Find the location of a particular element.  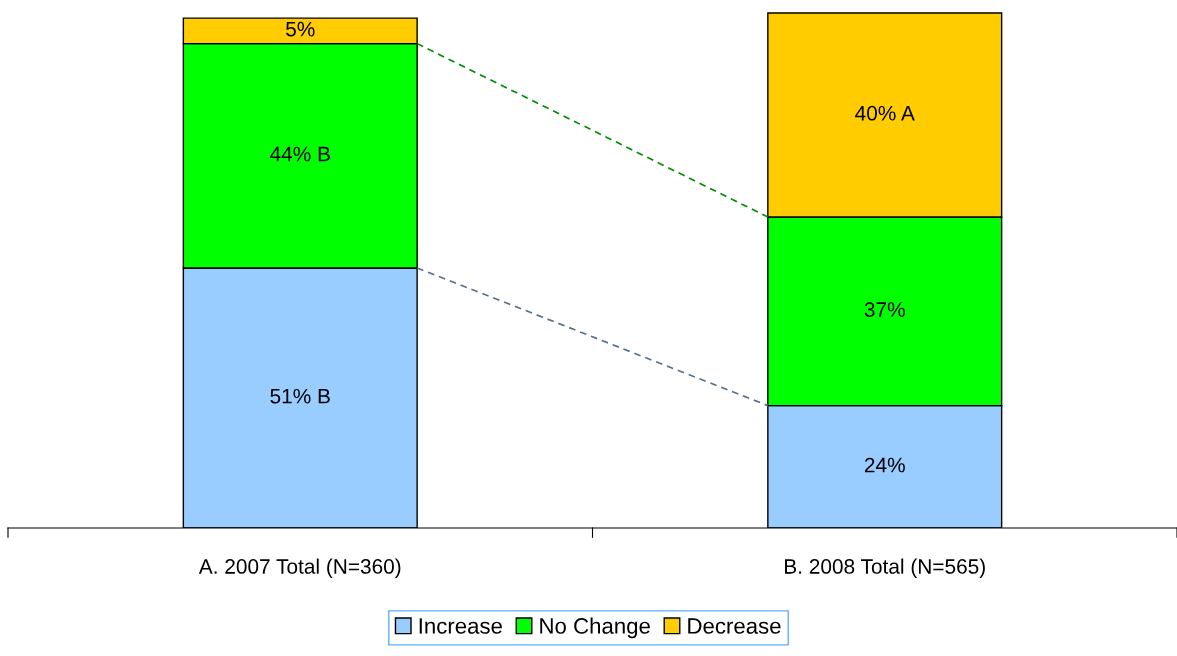

data-label: 51% B is located at coordinates (300, 396).